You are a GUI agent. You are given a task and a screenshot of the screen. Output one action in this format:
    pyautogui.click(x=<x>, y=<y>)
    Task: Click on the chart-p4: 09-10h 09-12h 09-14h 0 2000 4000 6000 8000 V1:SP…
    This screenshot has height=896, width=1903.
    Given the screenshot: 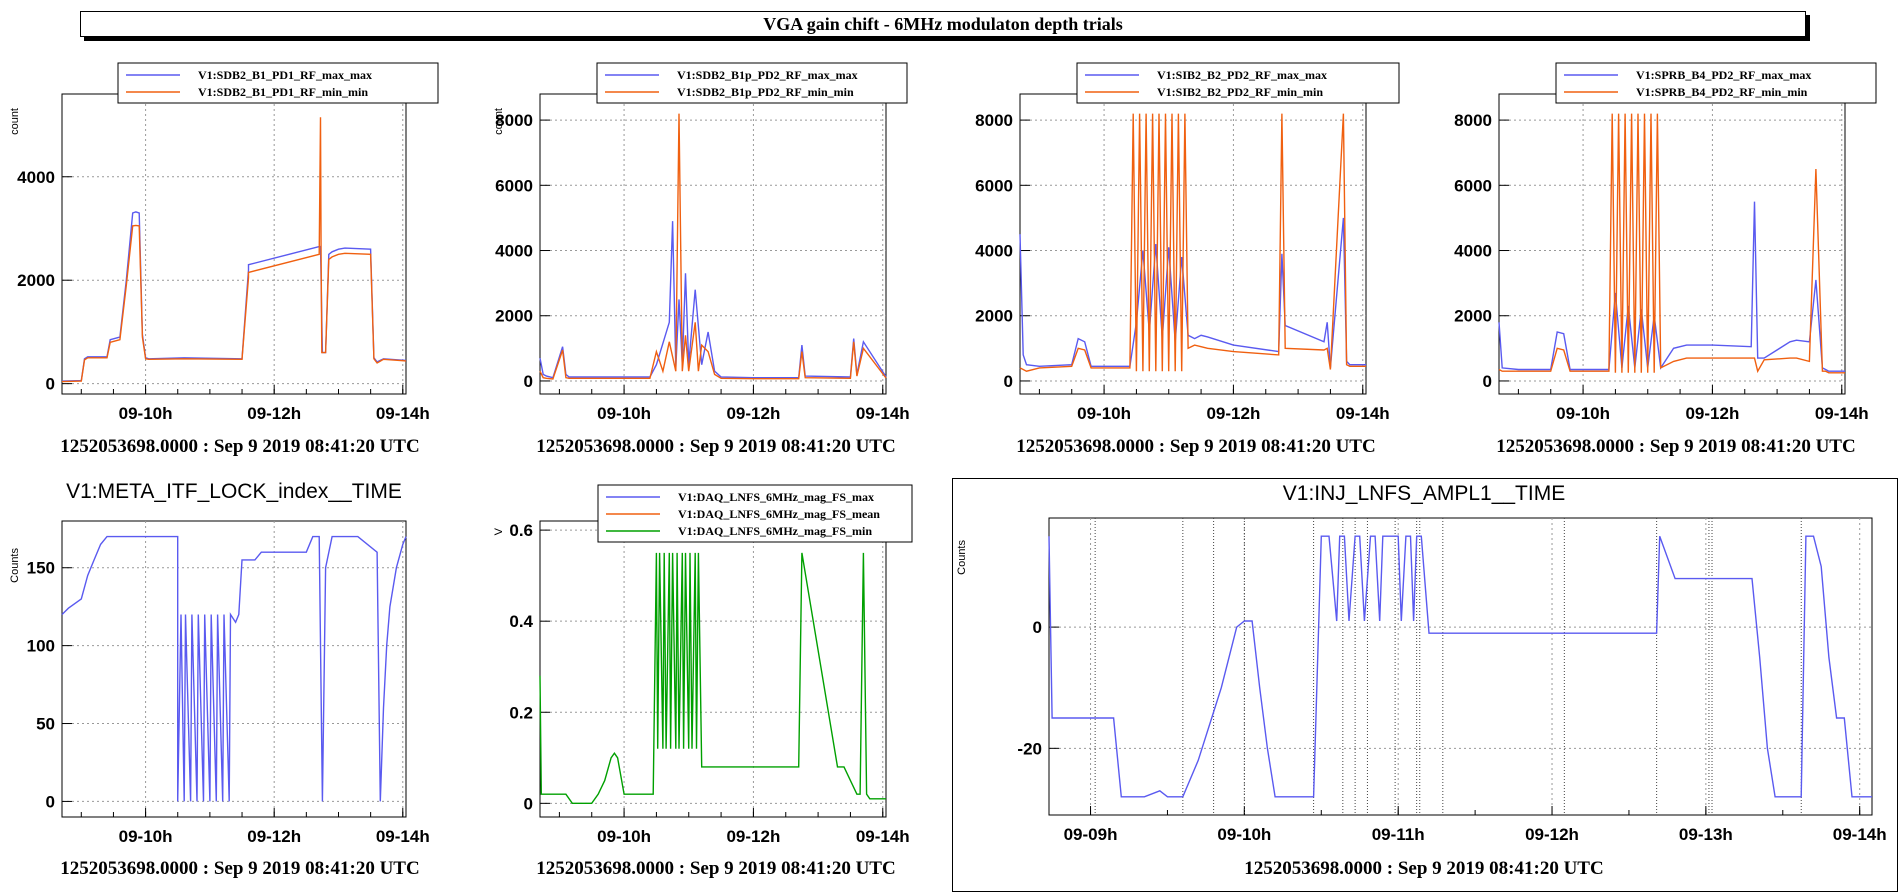 What is the action you would take?
    pyautogui.click(x=1665, y=259)
    